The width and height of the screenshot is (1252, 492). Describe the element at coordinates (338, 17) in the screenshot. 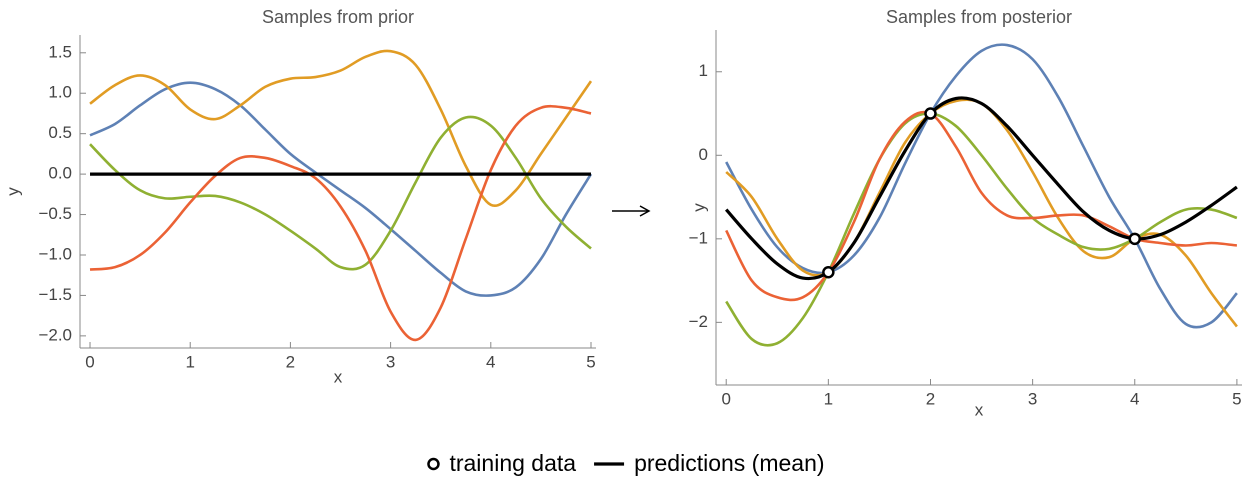

I see `chart-title: Samples from prior` at that location.